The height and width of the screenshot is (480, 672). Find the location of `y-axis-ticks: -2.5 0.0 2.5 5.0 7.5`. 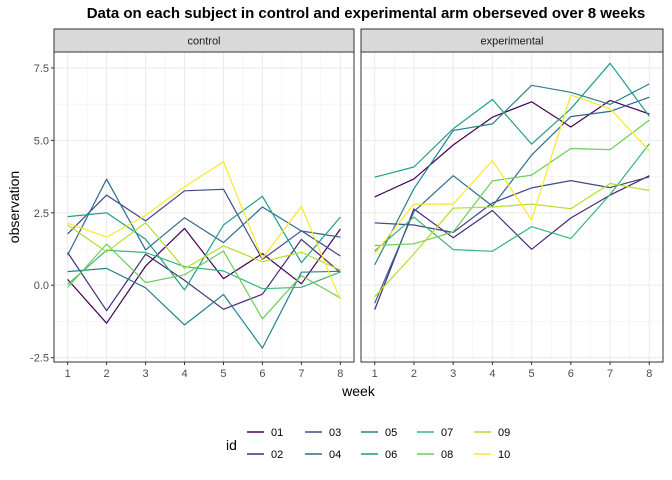

y-axis-ticks: -2.5 0.0 2.5 5.0 7.5 is located at coordinates (42, 214).